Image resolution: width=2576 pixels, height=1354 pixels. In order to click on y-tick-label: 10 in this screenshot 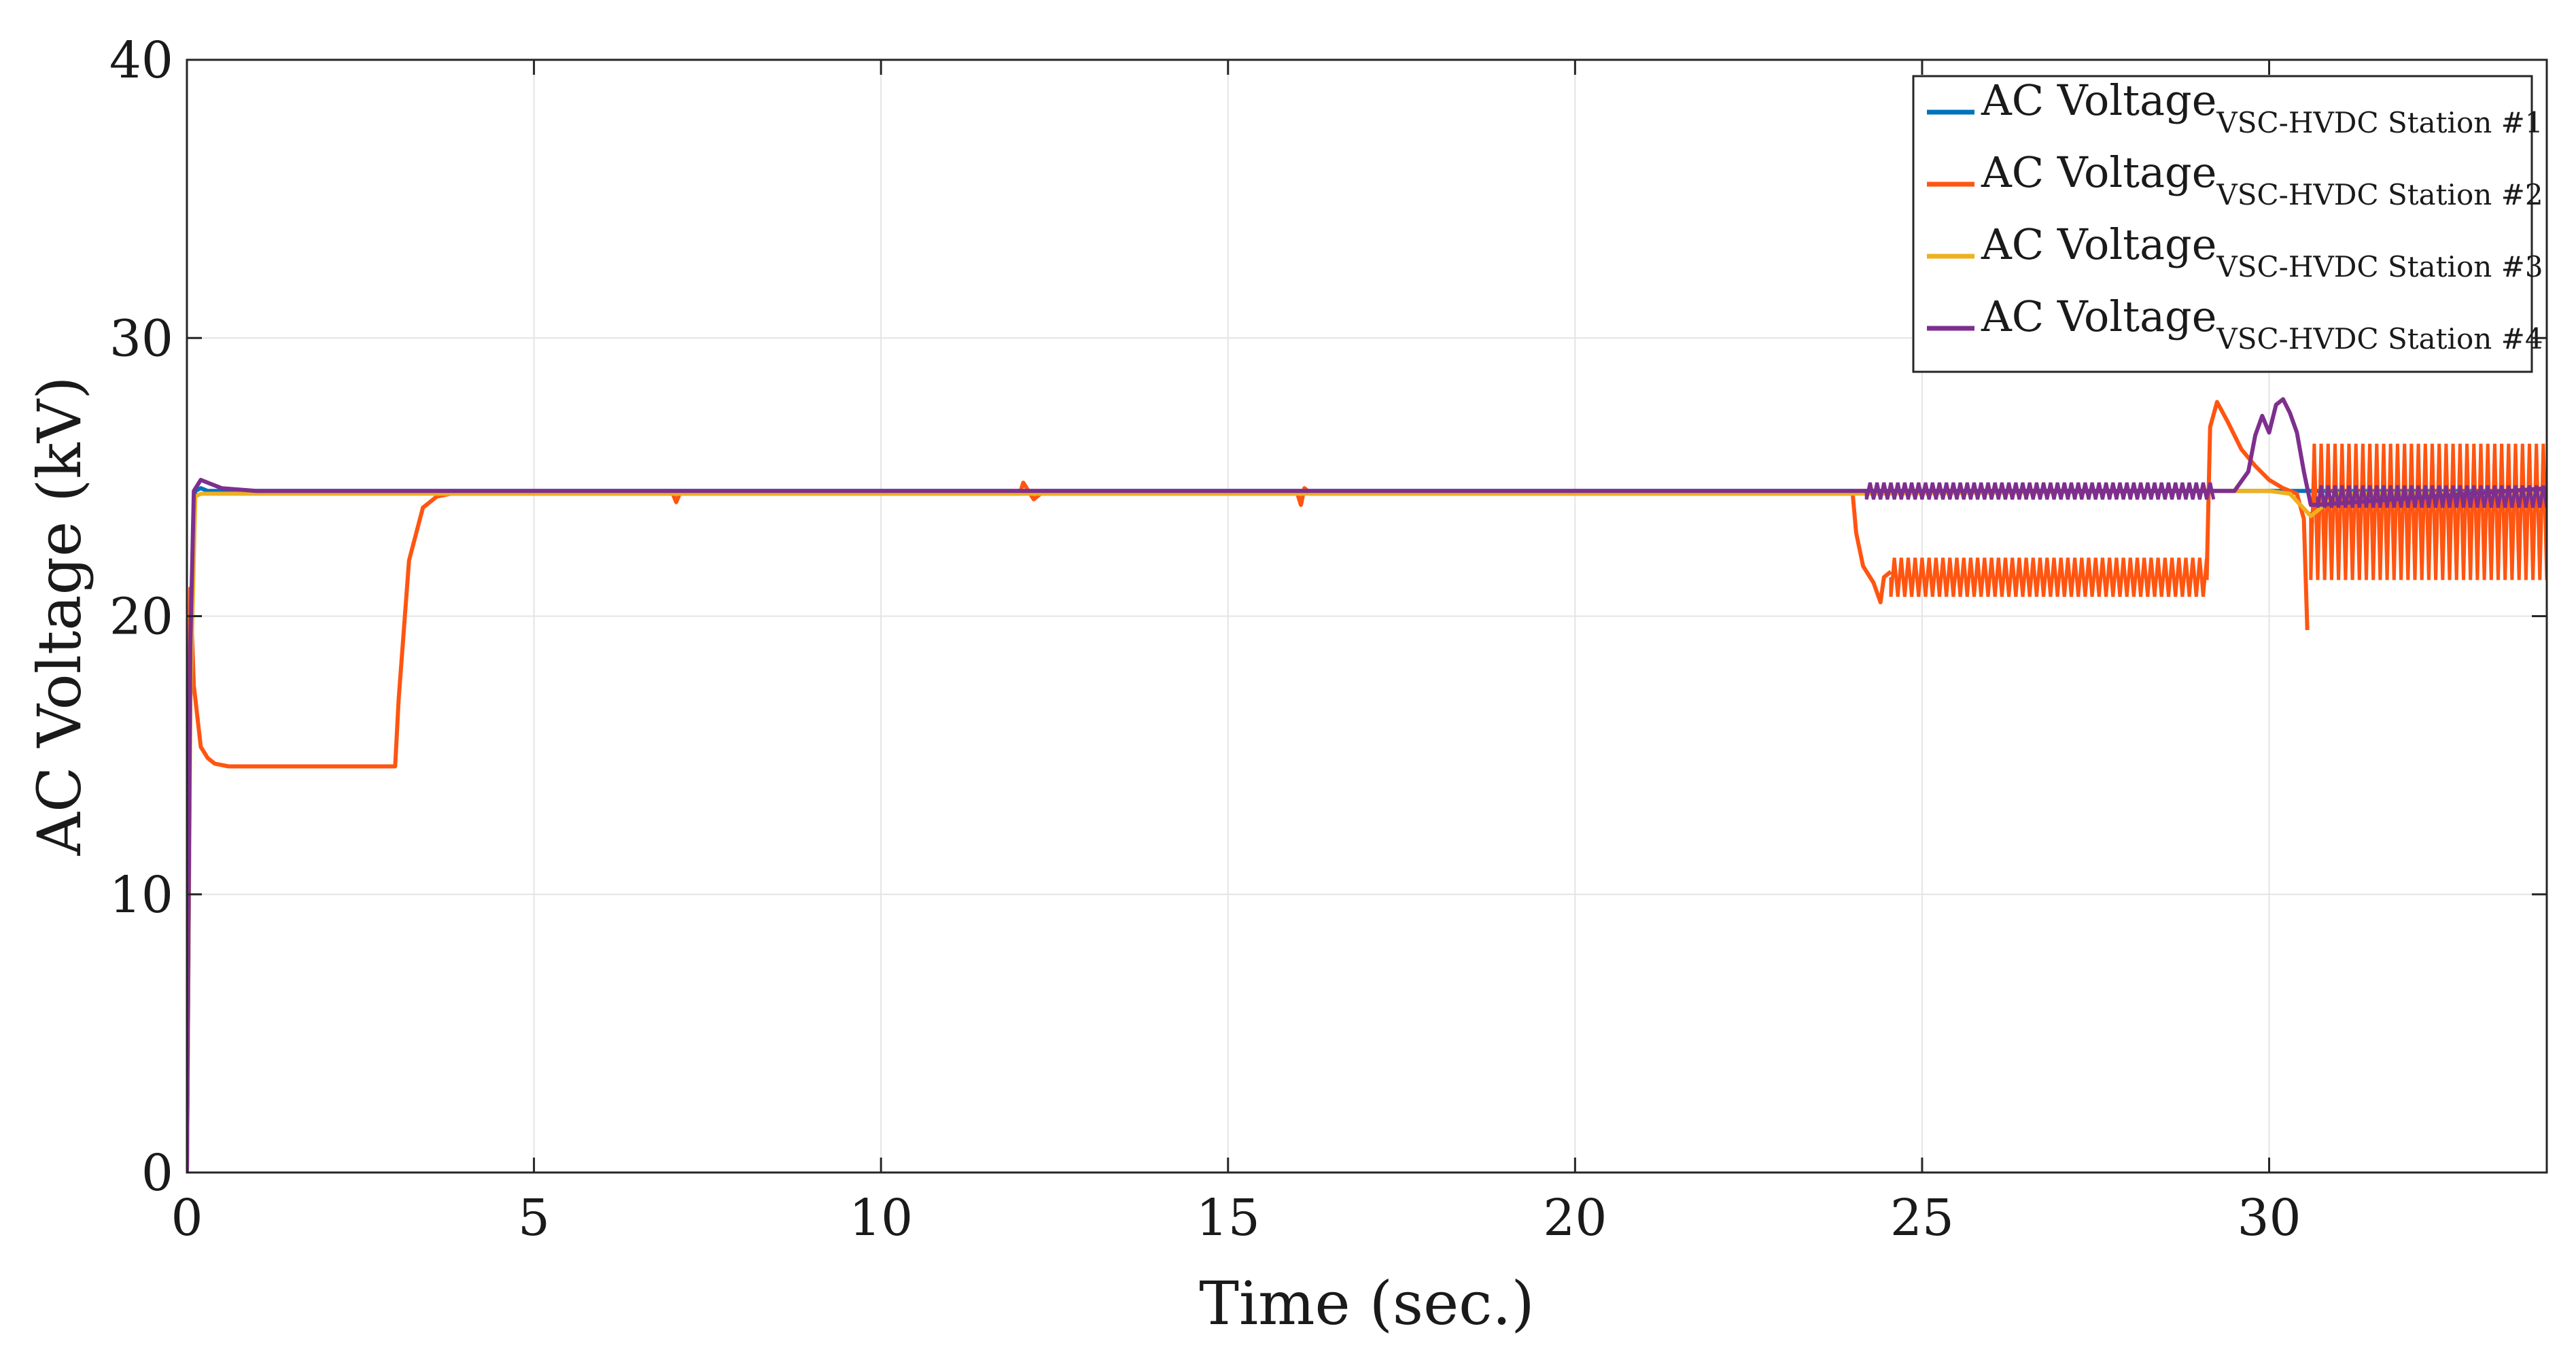, I will do `click(141, 895)`.